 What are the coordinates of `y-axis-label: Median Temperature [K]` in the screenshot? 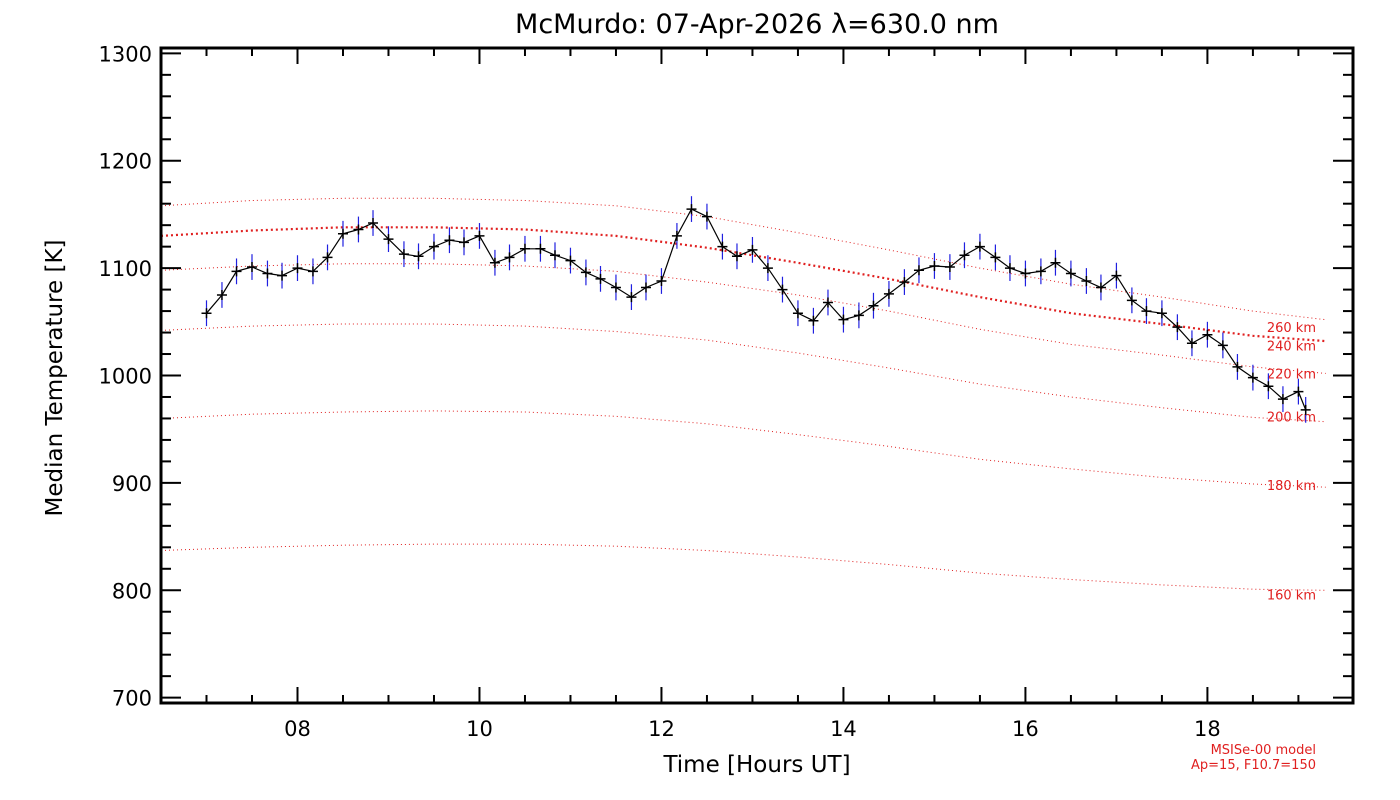 It's located at (55, 378).